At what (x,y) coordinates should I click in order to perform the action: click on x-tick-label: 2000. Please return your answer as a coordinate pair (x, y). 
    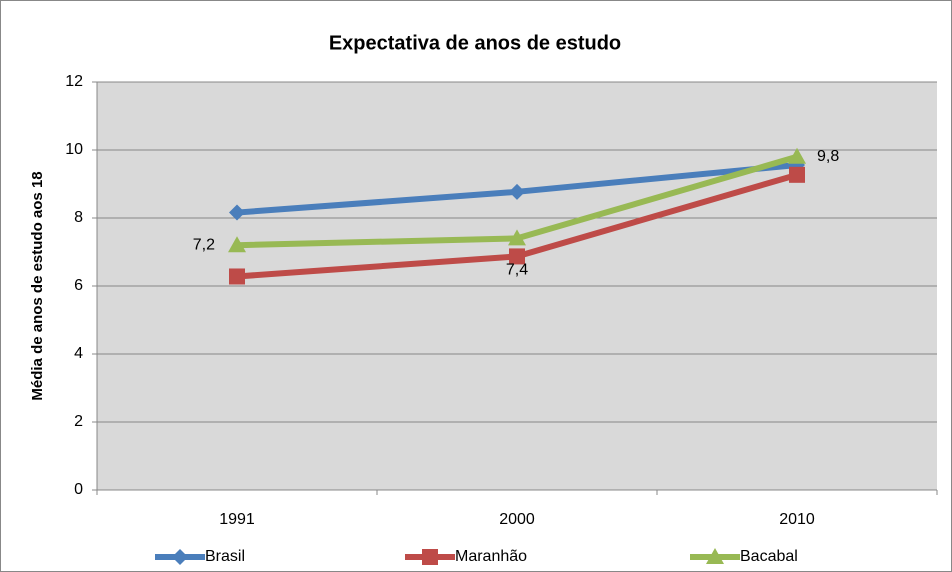
    Looking at the image, I should click on (517, 519).